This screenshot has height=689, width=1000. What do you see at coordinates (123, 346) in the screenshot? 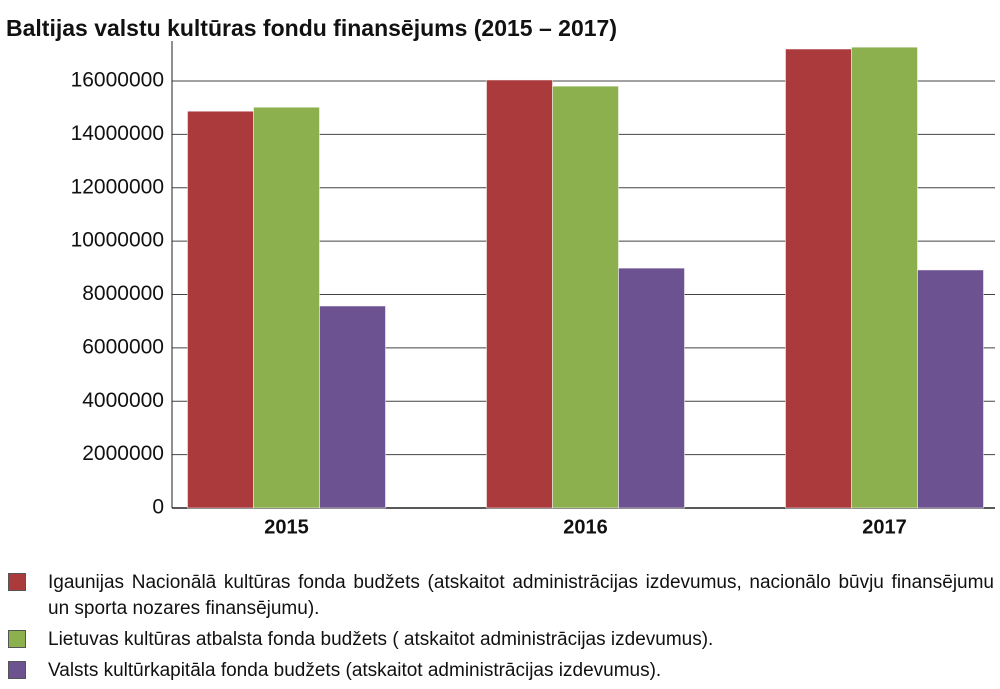
I see `y-tick-label: 6000000` at bounding box center [123, 346].